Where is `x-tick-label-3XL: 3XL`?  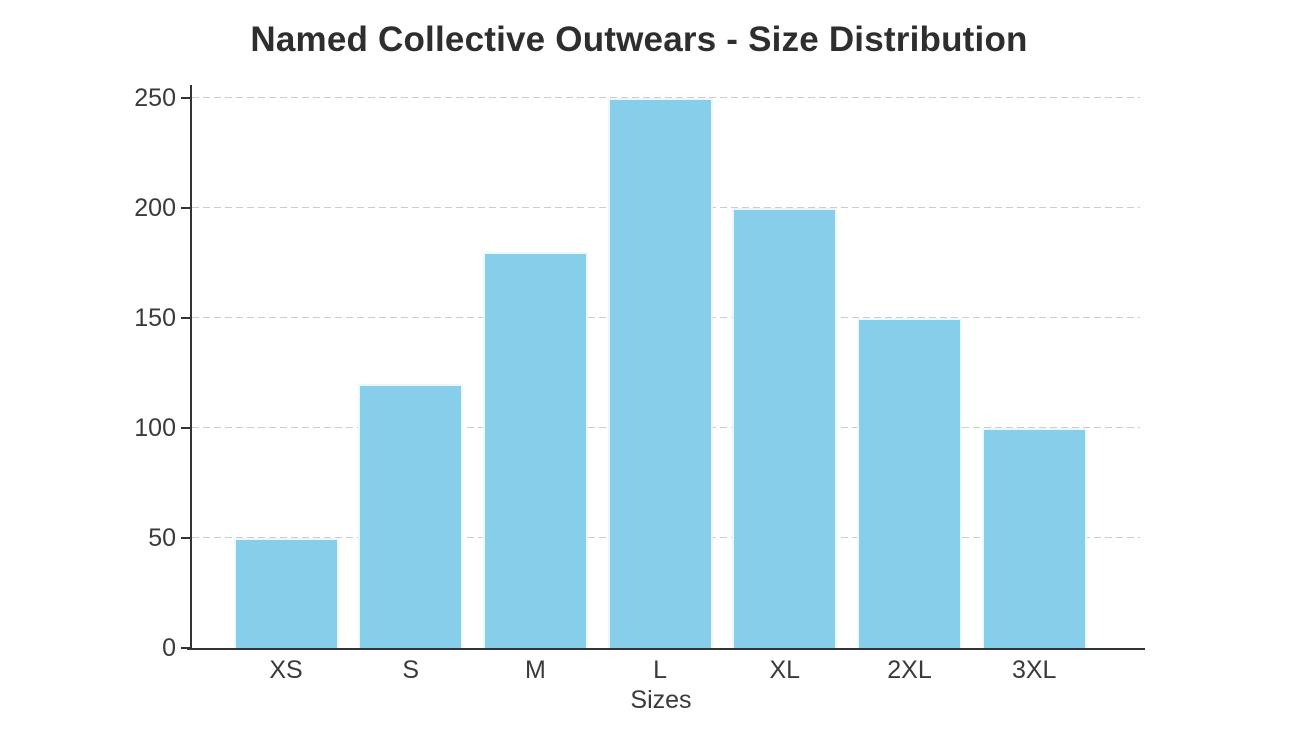 x-tick-label-3XL: 3XL is located at coordinates (1034, 670).